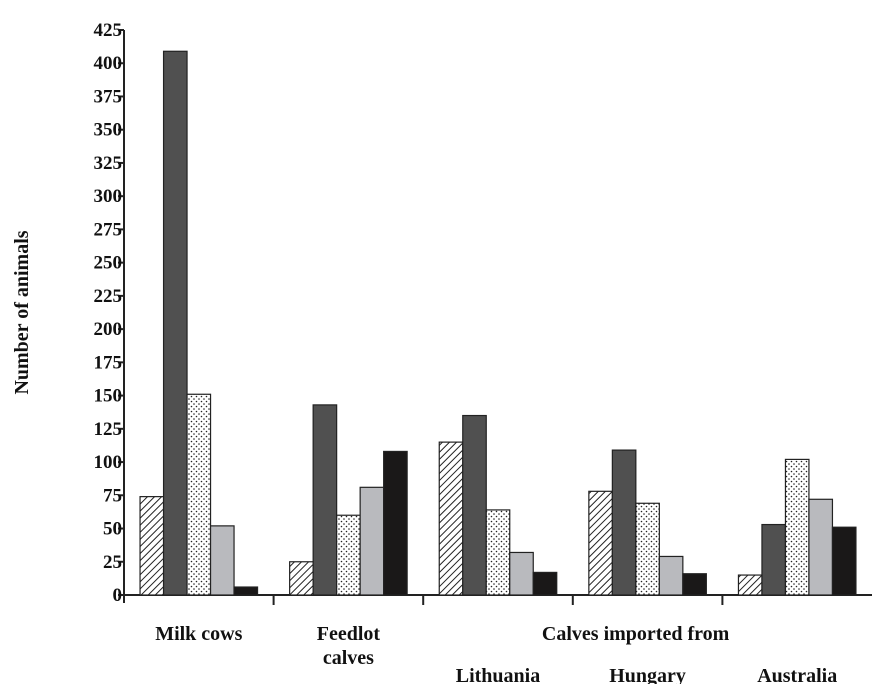  Describe the element at coordinates (349, 634) in the screenshot. I see `x-category-label: Feedlot` at that location.